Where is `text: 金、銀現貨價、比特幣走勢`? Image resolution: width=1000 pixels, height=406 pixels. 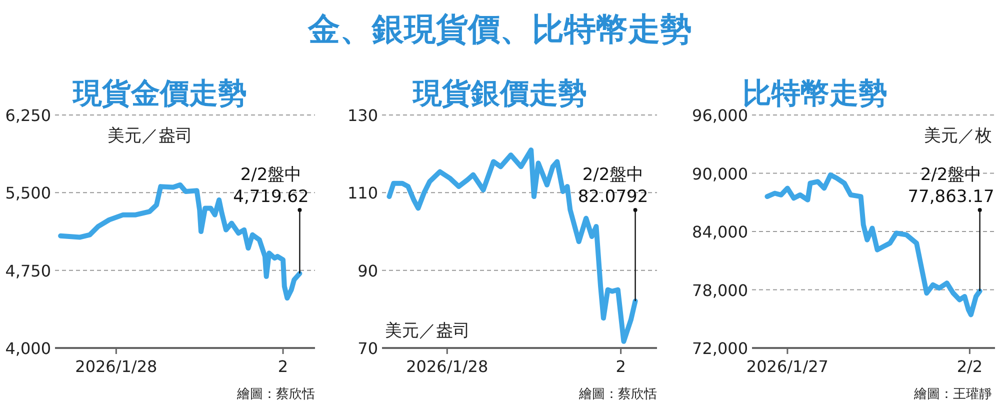 text: 金、銀現貨價、比特幣走勢 is located at coordinates (499, 29).